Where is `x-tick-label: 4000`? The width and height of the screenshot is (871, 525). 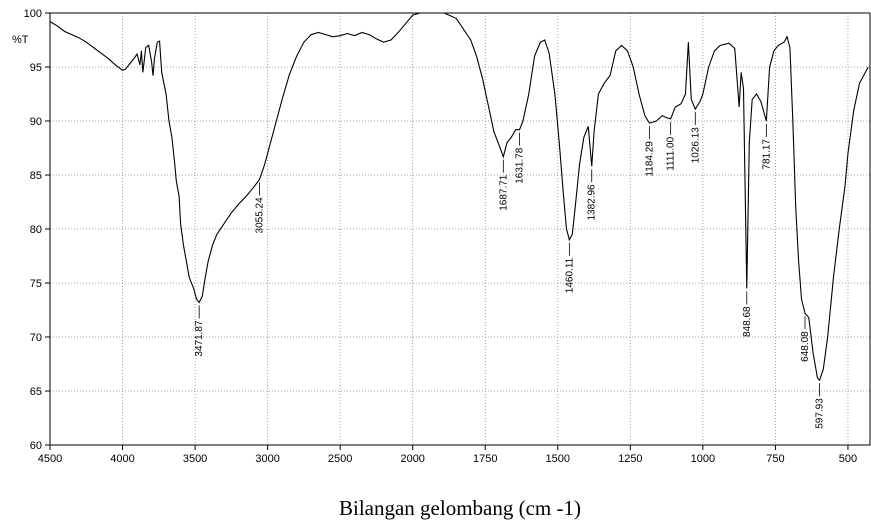 x-tick-label: 4000 is located at coordinates (122, 459).